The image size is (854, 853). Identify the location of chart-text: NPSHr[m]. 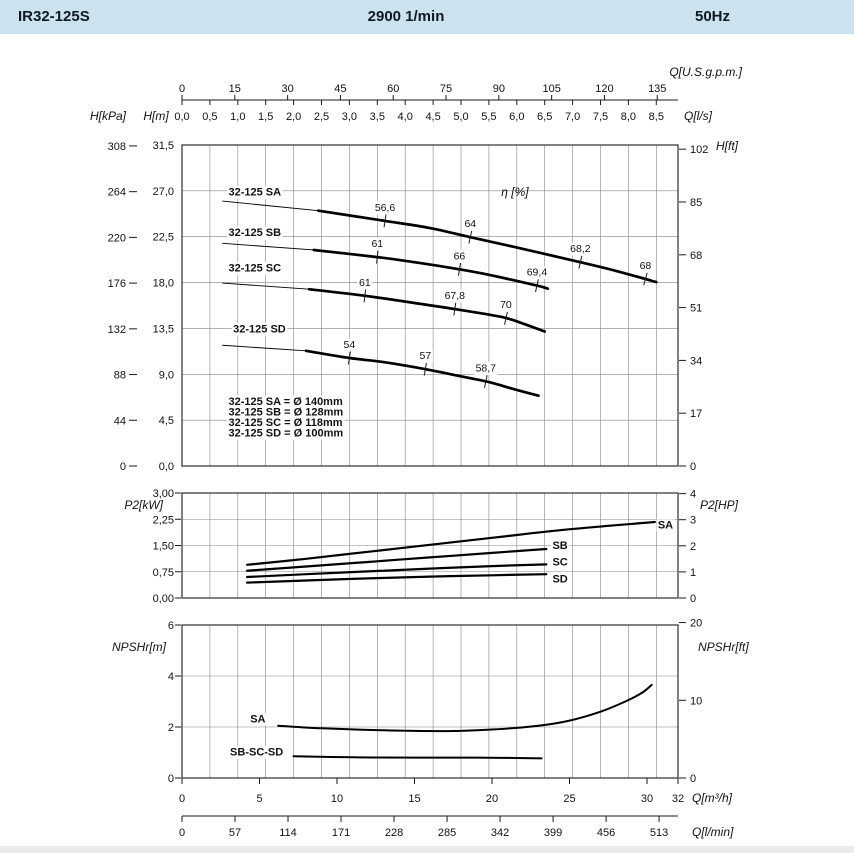
(139, 647).